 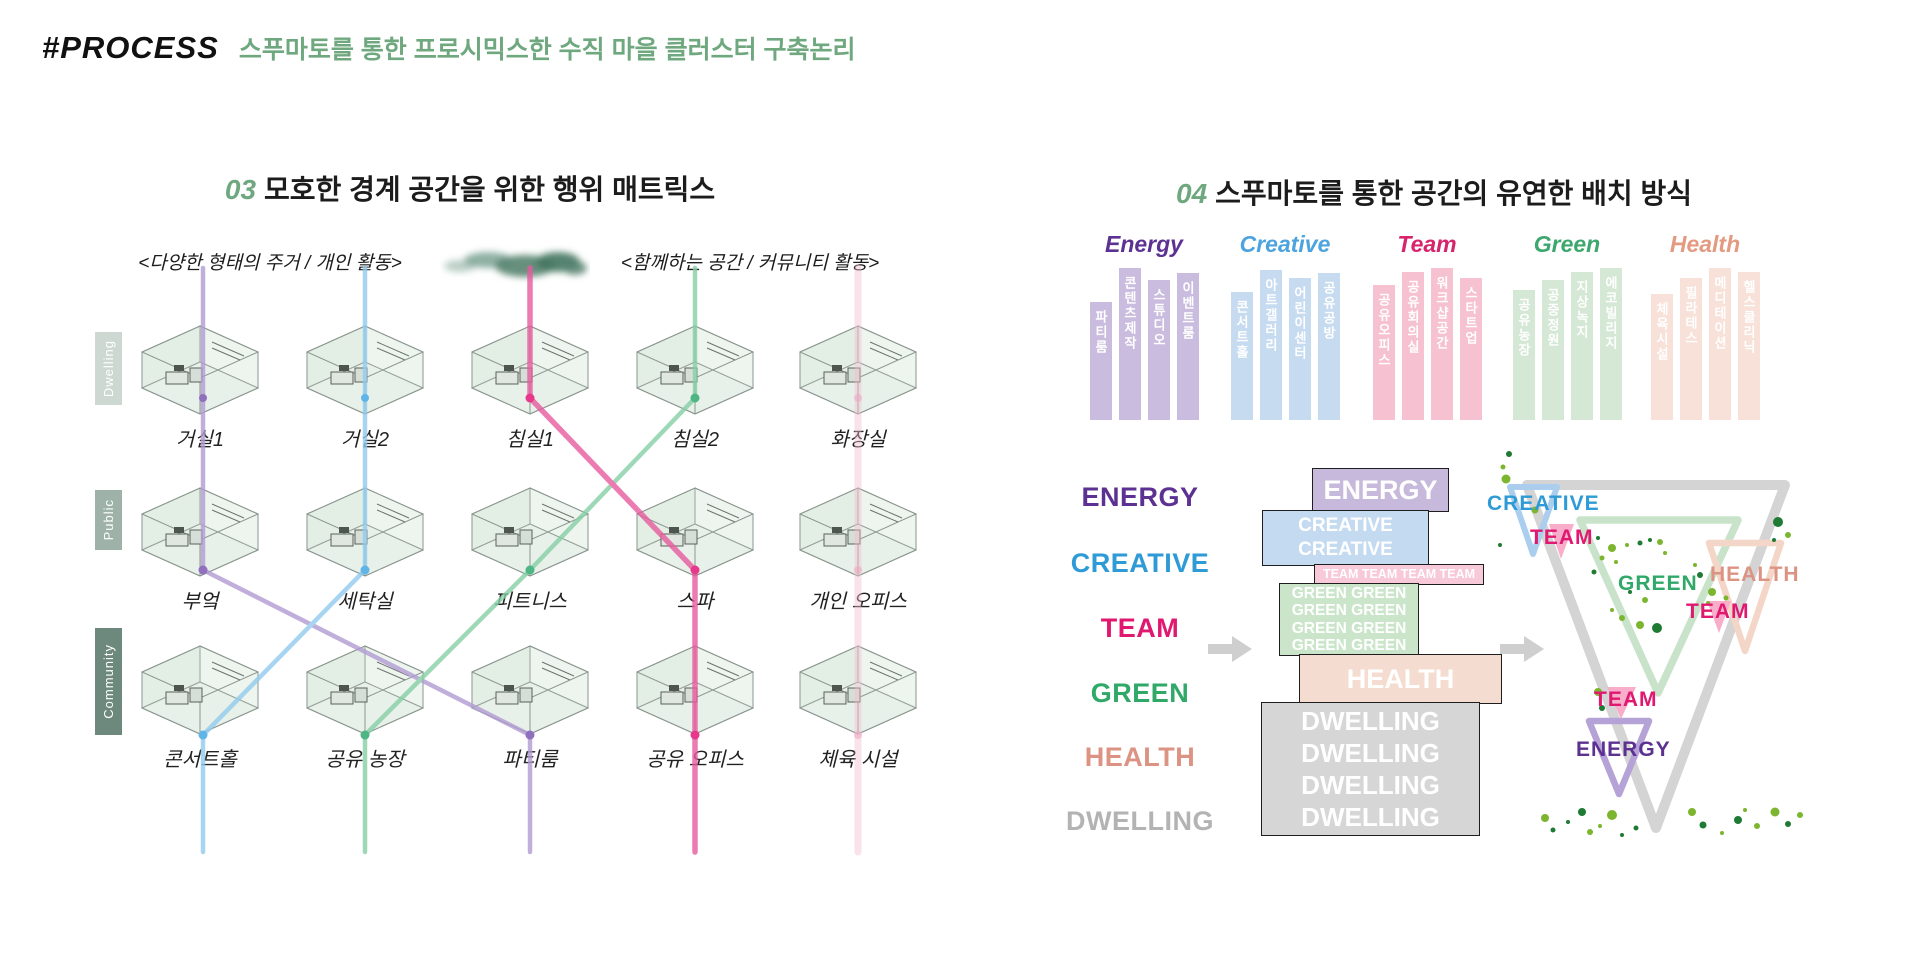 What do you see at coordinates (1140, 497) in the screenshot?
I see `stack-list-label: ENERGY` at bounding box center [1140, 497].